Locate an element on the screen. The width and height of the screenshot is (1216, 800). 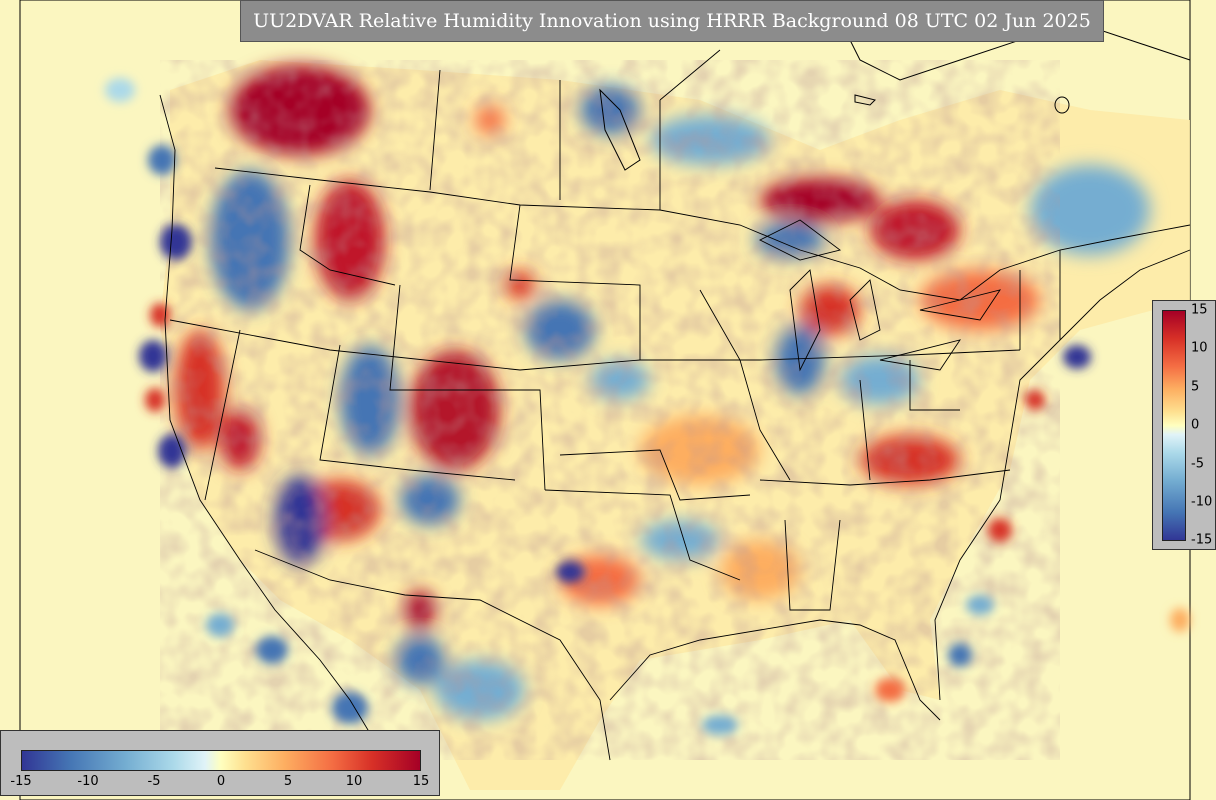
gulf-coast is located at coordinates (775, 670).